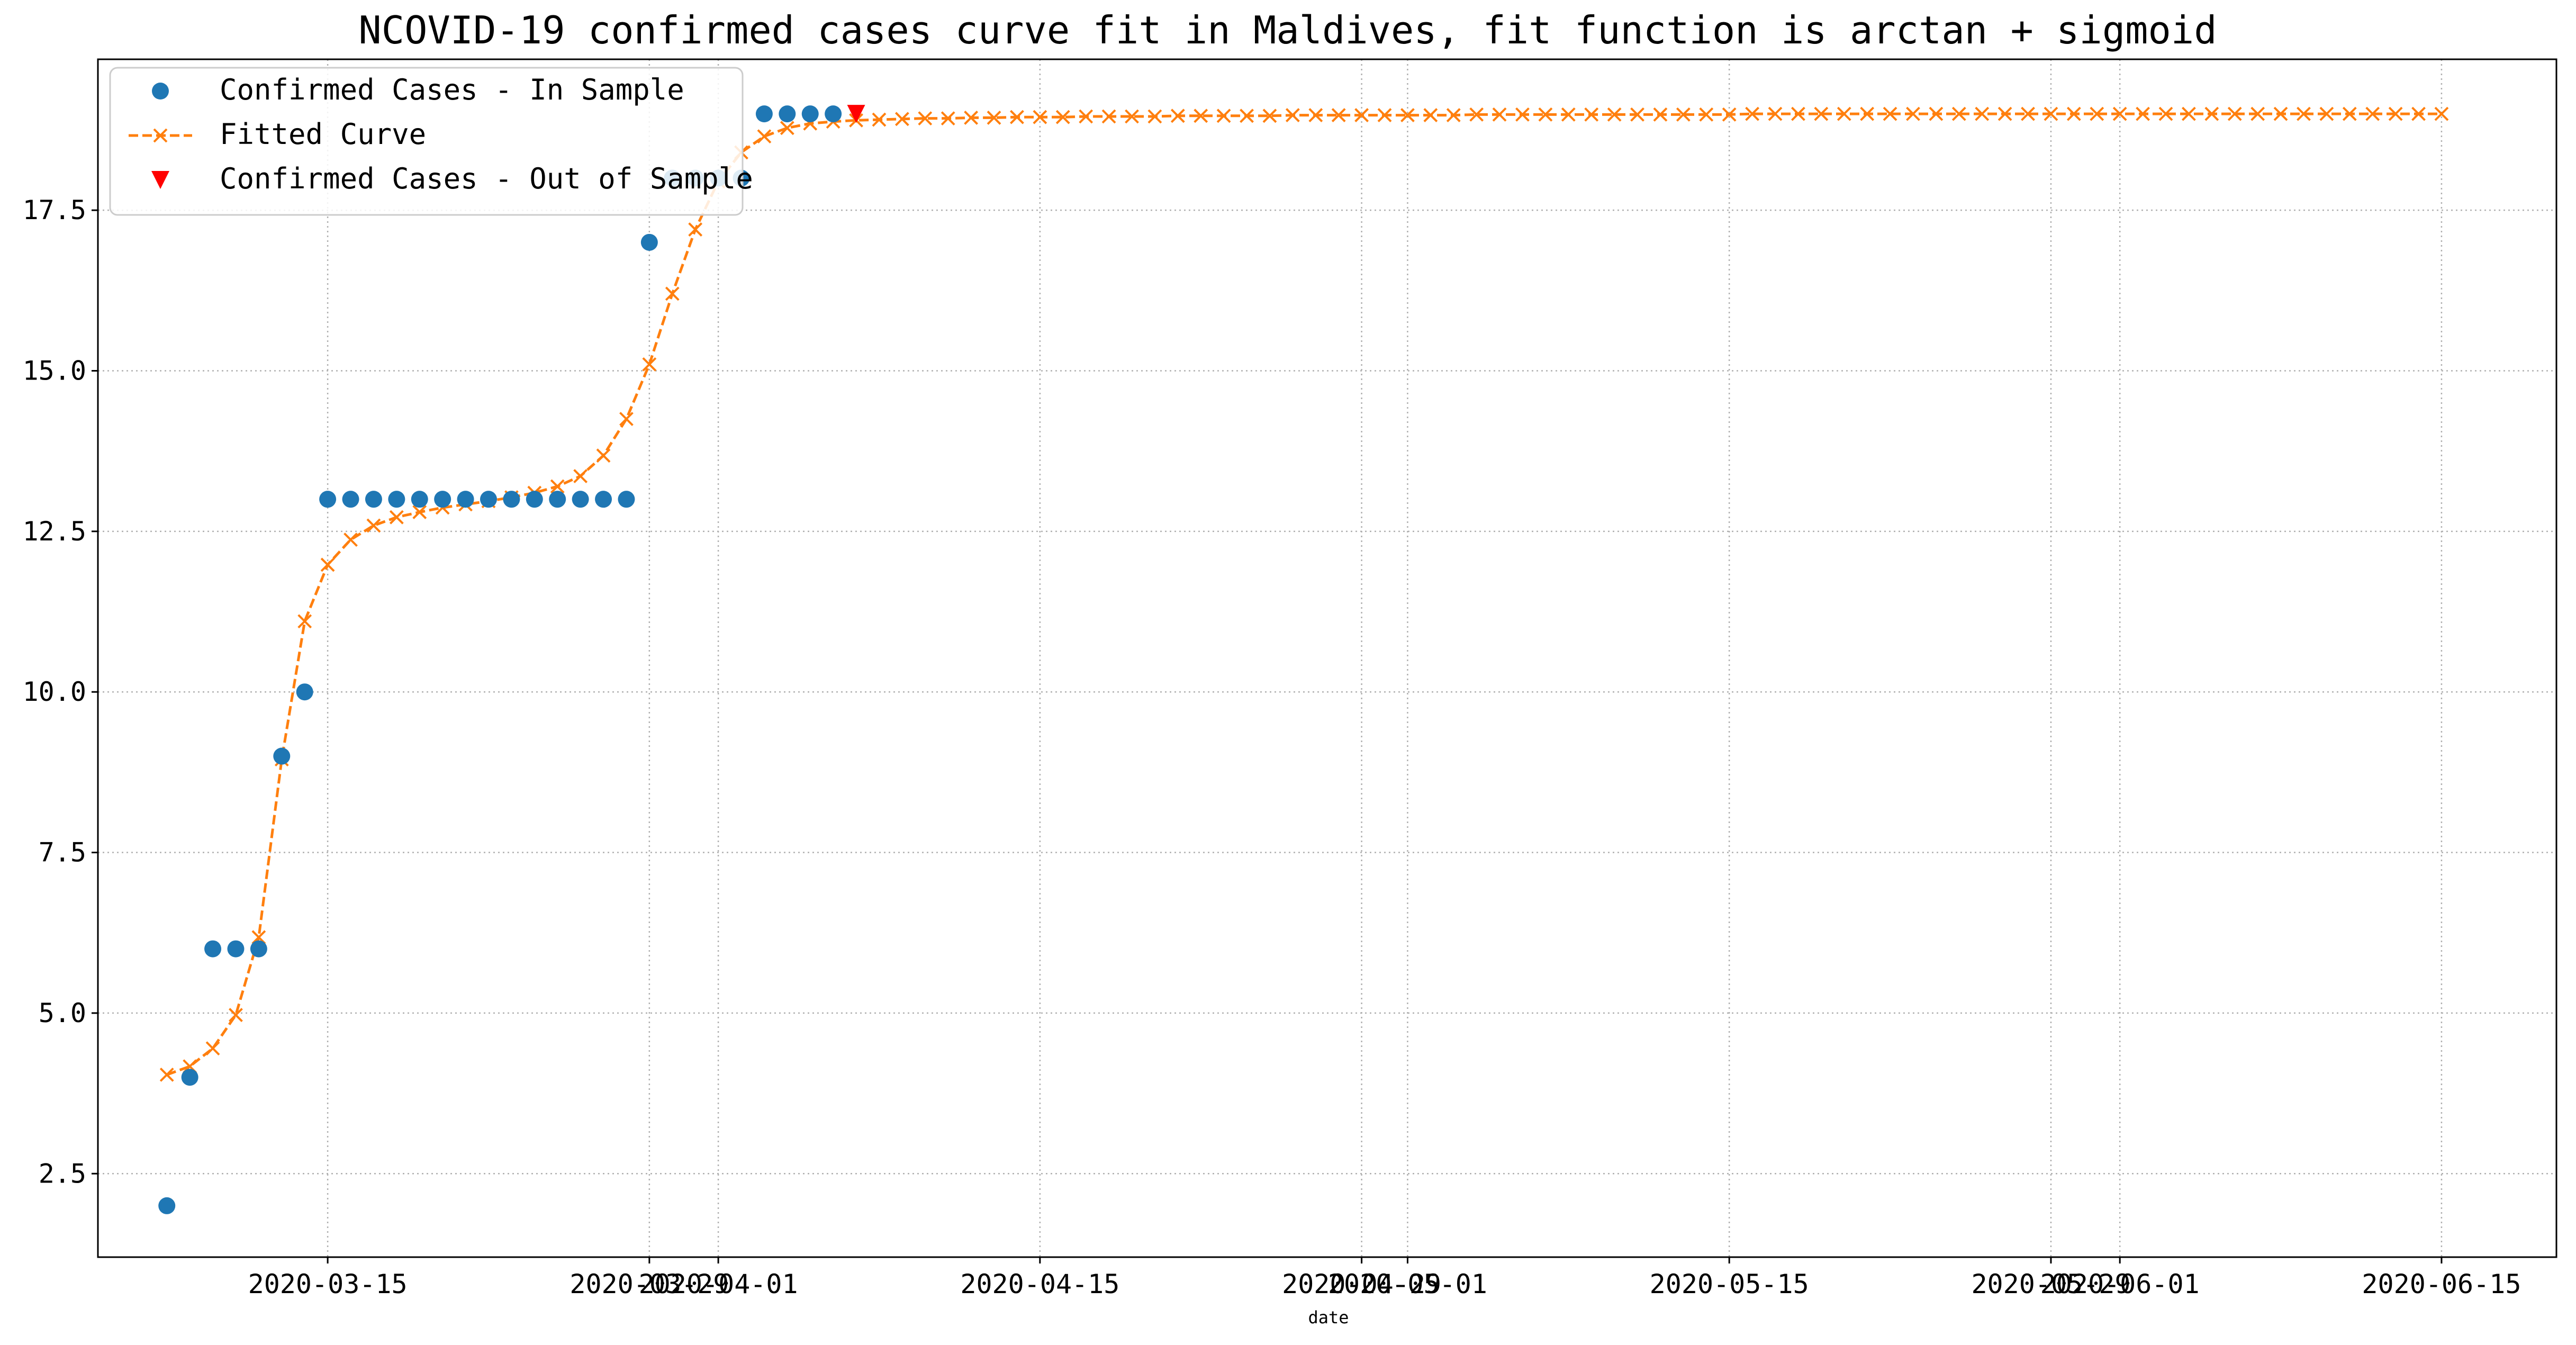  I want to click on y-tick-label: 2.5, so click(62, 1173).